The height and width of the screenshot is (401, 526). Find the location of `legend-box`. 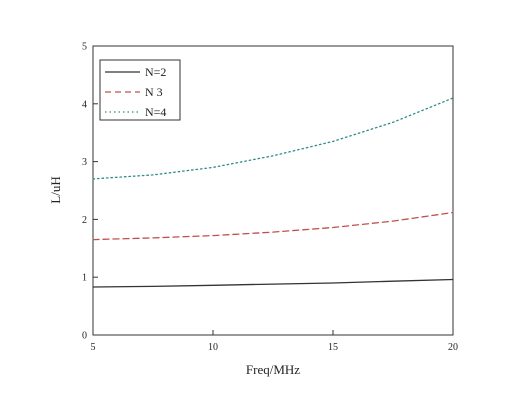

legend-box is located at coordinates (140, 90).